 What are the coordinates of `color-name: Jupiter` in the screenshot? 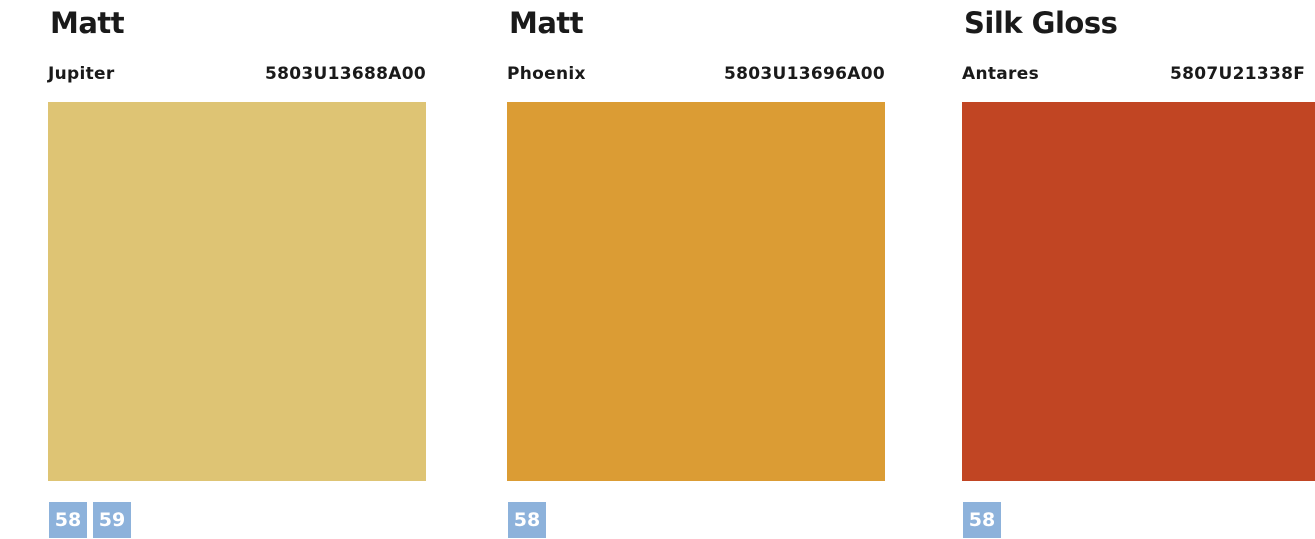 It's located at (81, 74).